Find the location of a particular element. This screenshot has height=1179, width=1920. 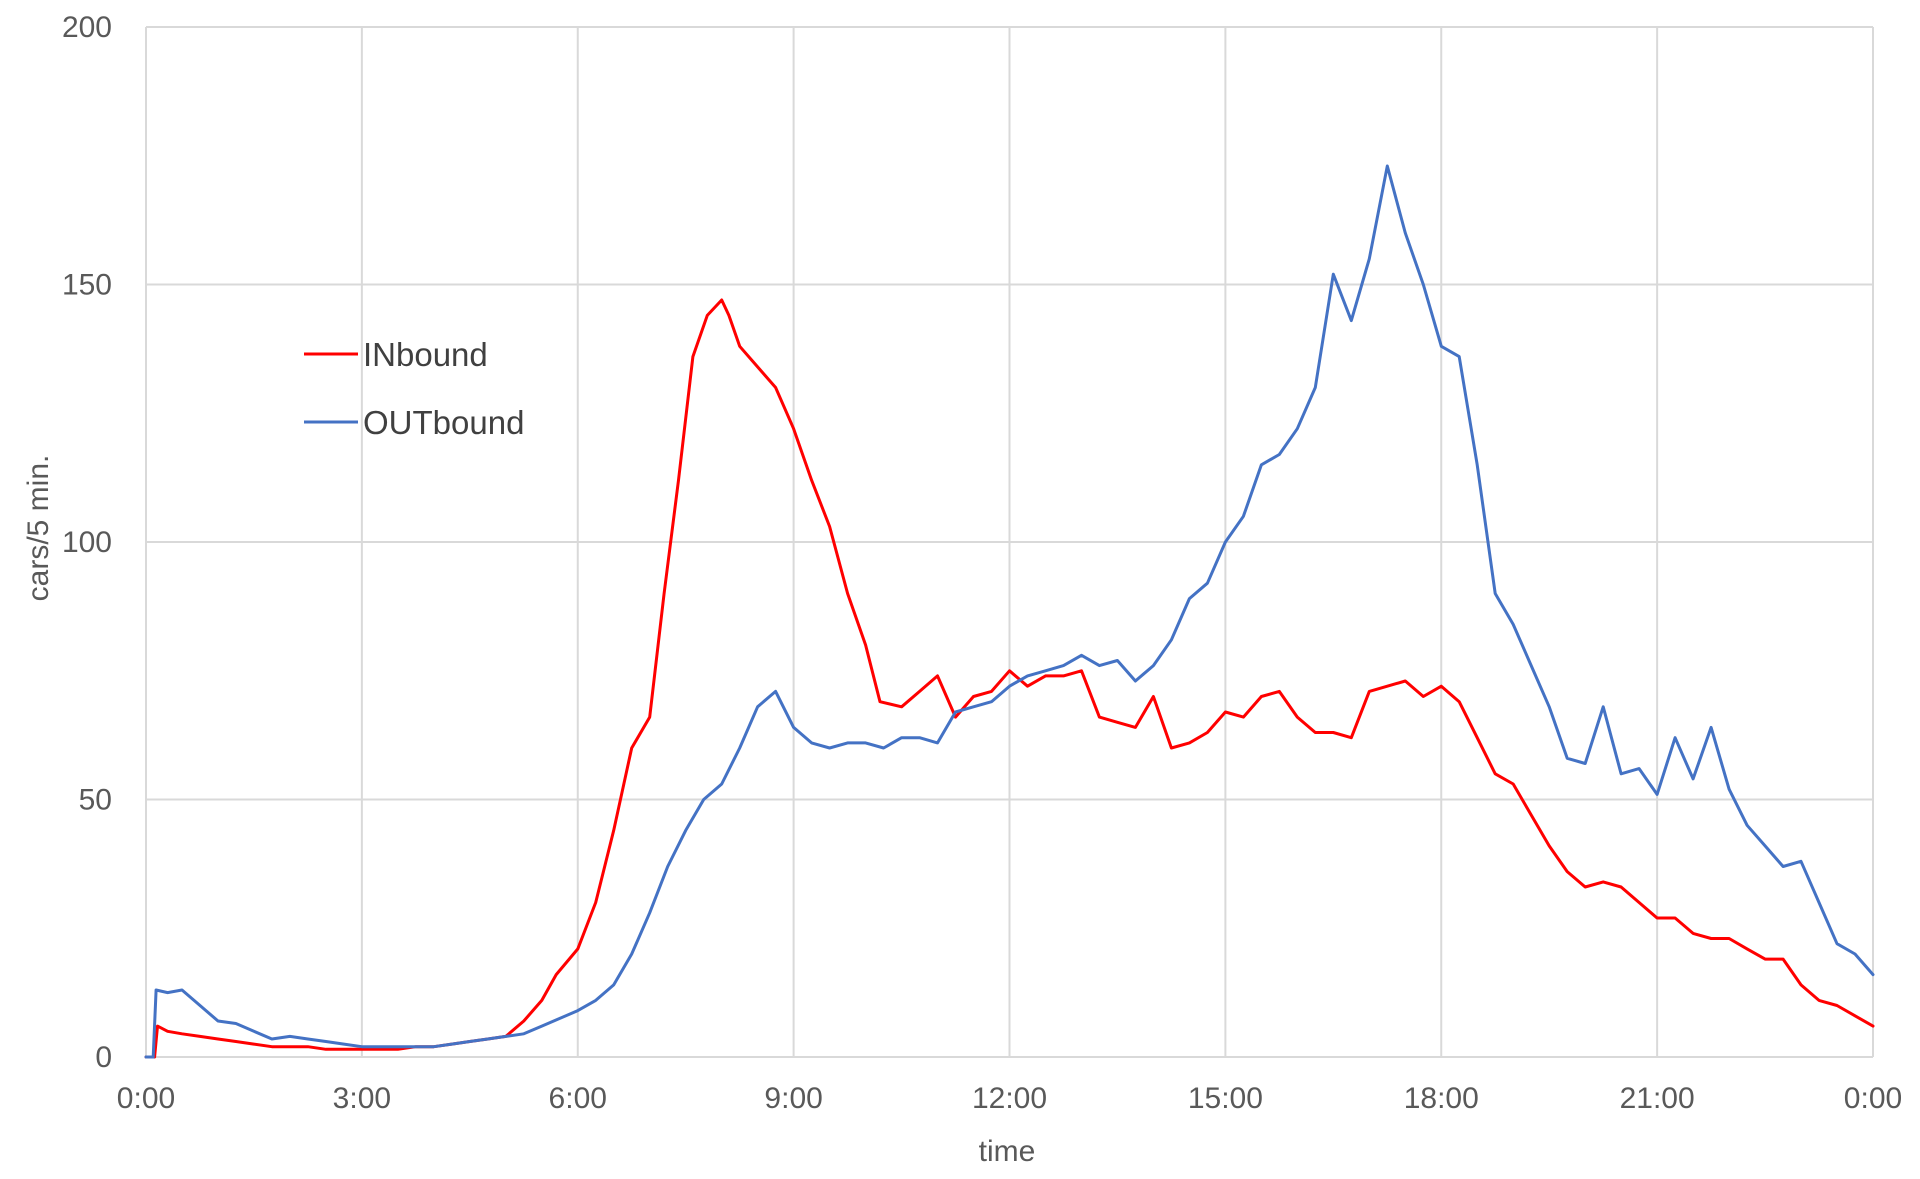

x-tick-label: 12:00 is located at coordinates (1009, 1098).